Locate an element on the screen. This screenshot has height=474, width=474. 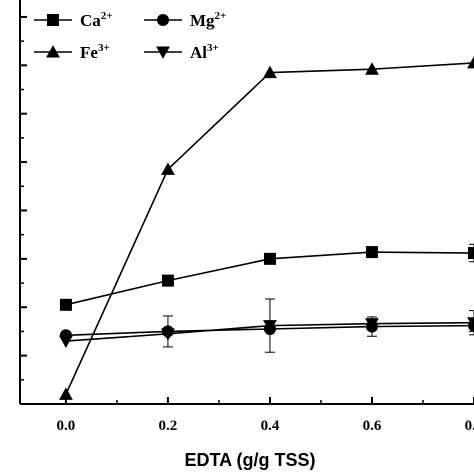
legend-entry: Mg2+ is located at coordinates (185, 20).